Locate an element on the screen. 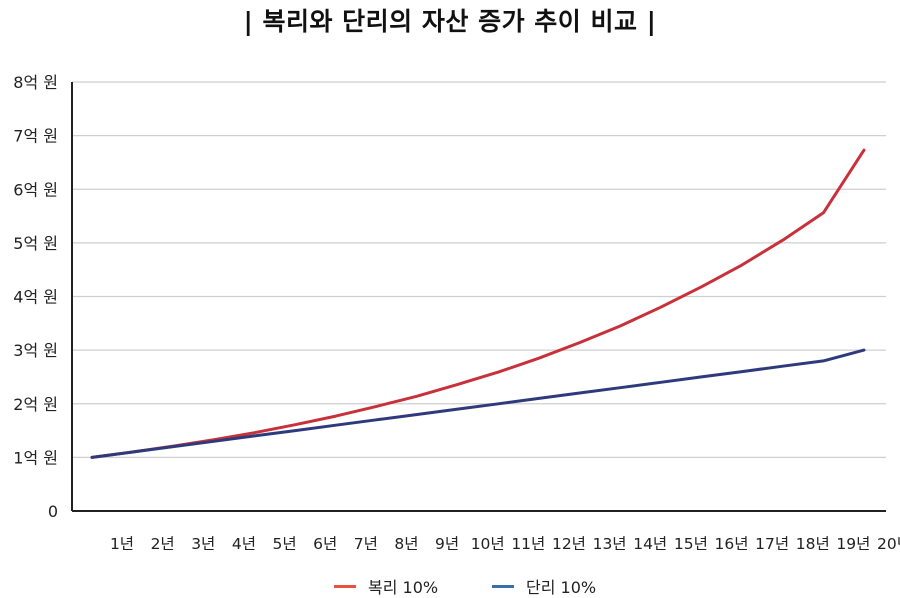 This screenshot has height=598, width=900. x-tick-label: 5년 is located at coordinates (284, 544).